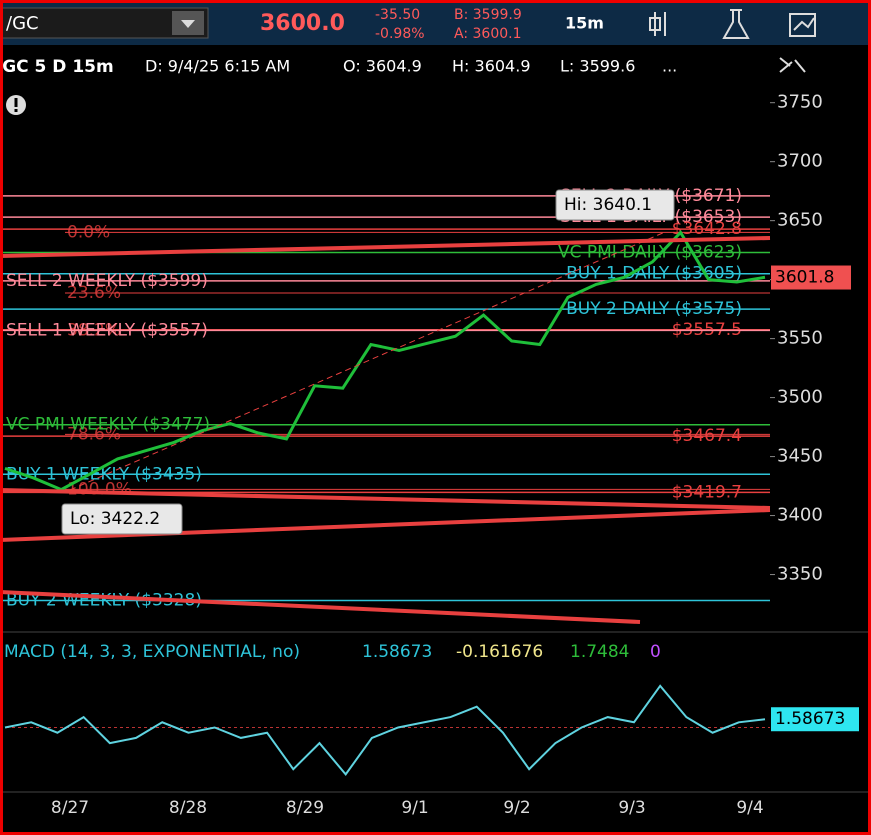 The width and height of the screenshot is (871, 835). Describe the element at coordinates (88, 232) in the screenshot. I see `fib-label: 0.0%` at that location.